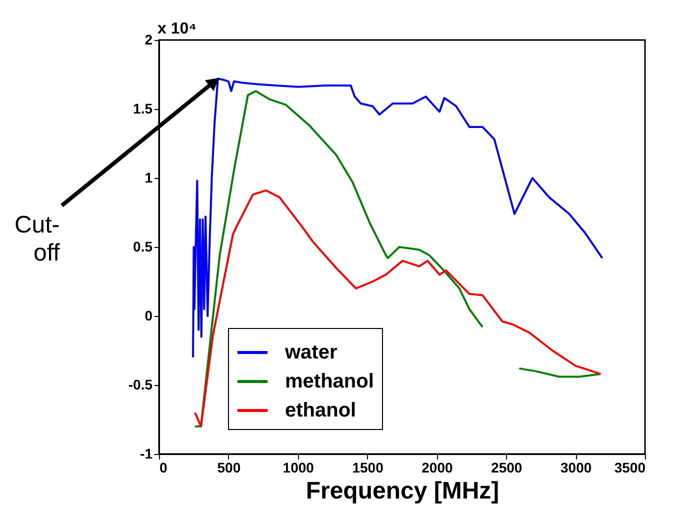  Describe the element at coordinates (143, 246) in the screenshot. I see `y-tick-label: 0.5` at that location.